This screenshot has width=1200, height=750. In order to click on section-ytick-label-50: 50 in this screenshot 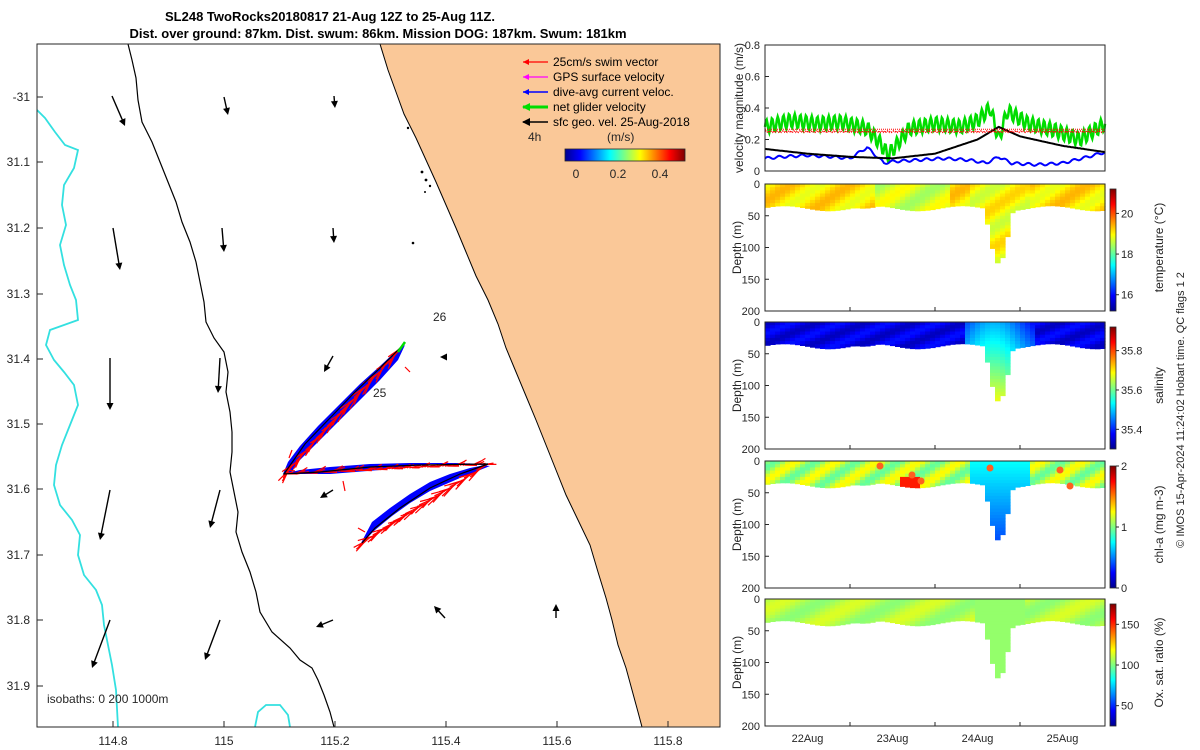, I will do `click(754, 632)`.